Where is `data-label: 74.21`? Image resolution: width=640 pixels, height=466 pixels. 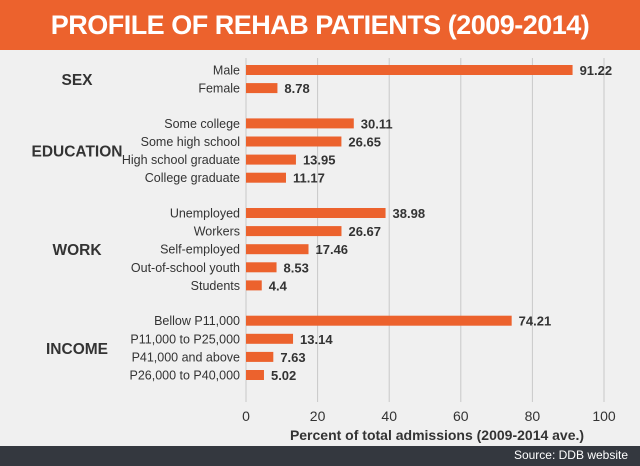 data-label: 74.21 is located at coordinates (535, 321).